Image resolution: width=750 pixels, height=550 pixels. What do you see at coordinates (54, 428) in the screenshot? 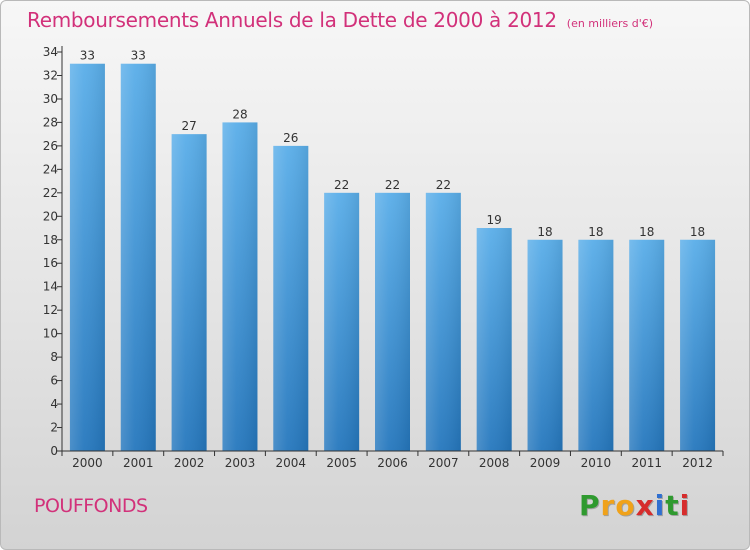
I see `y-tick-label: 2` at bounding box center [54, 428].